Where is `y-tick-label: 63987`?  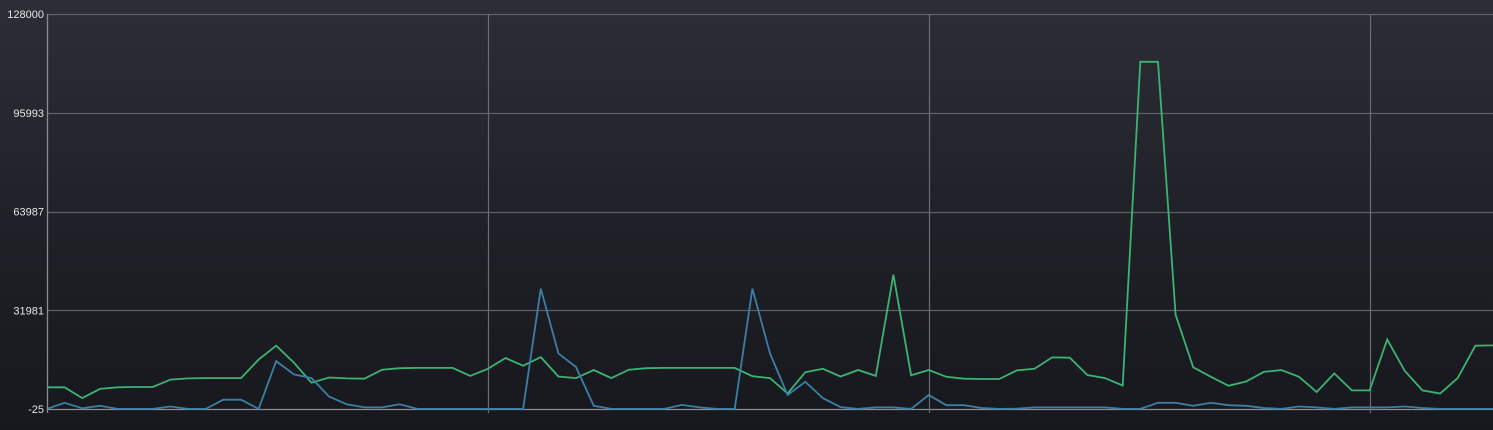
y-tick-label: 63987 is located at coordinates (28, 213).